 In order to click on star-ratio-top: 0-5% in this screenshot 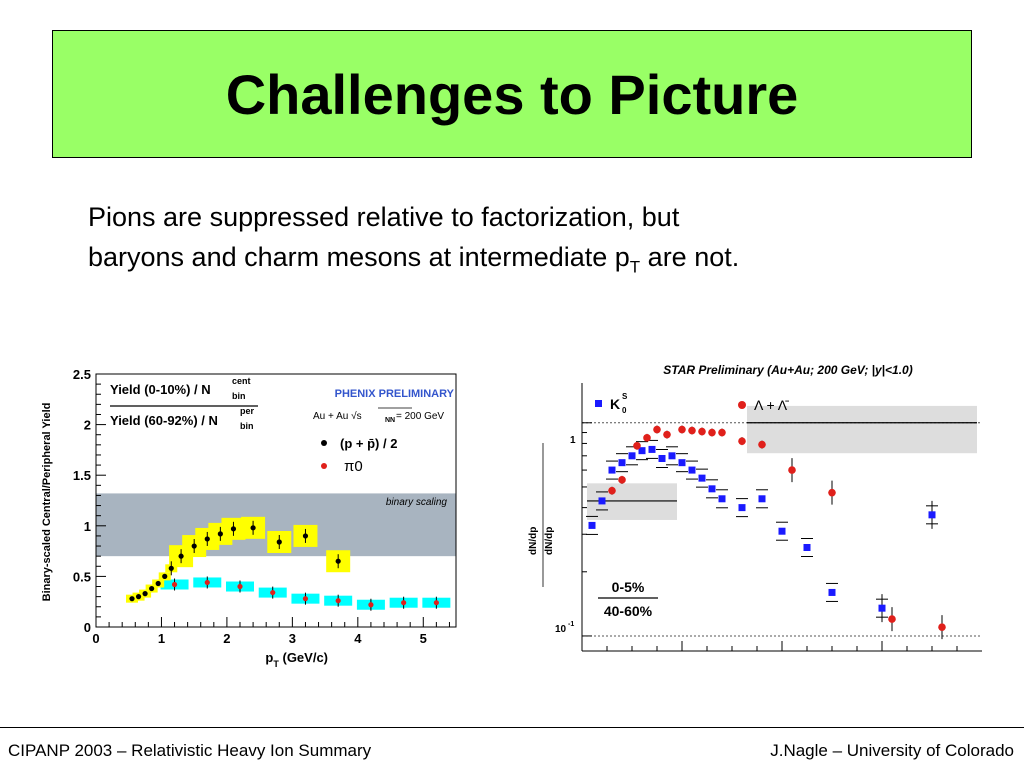, I will do `click(628, 587)`.